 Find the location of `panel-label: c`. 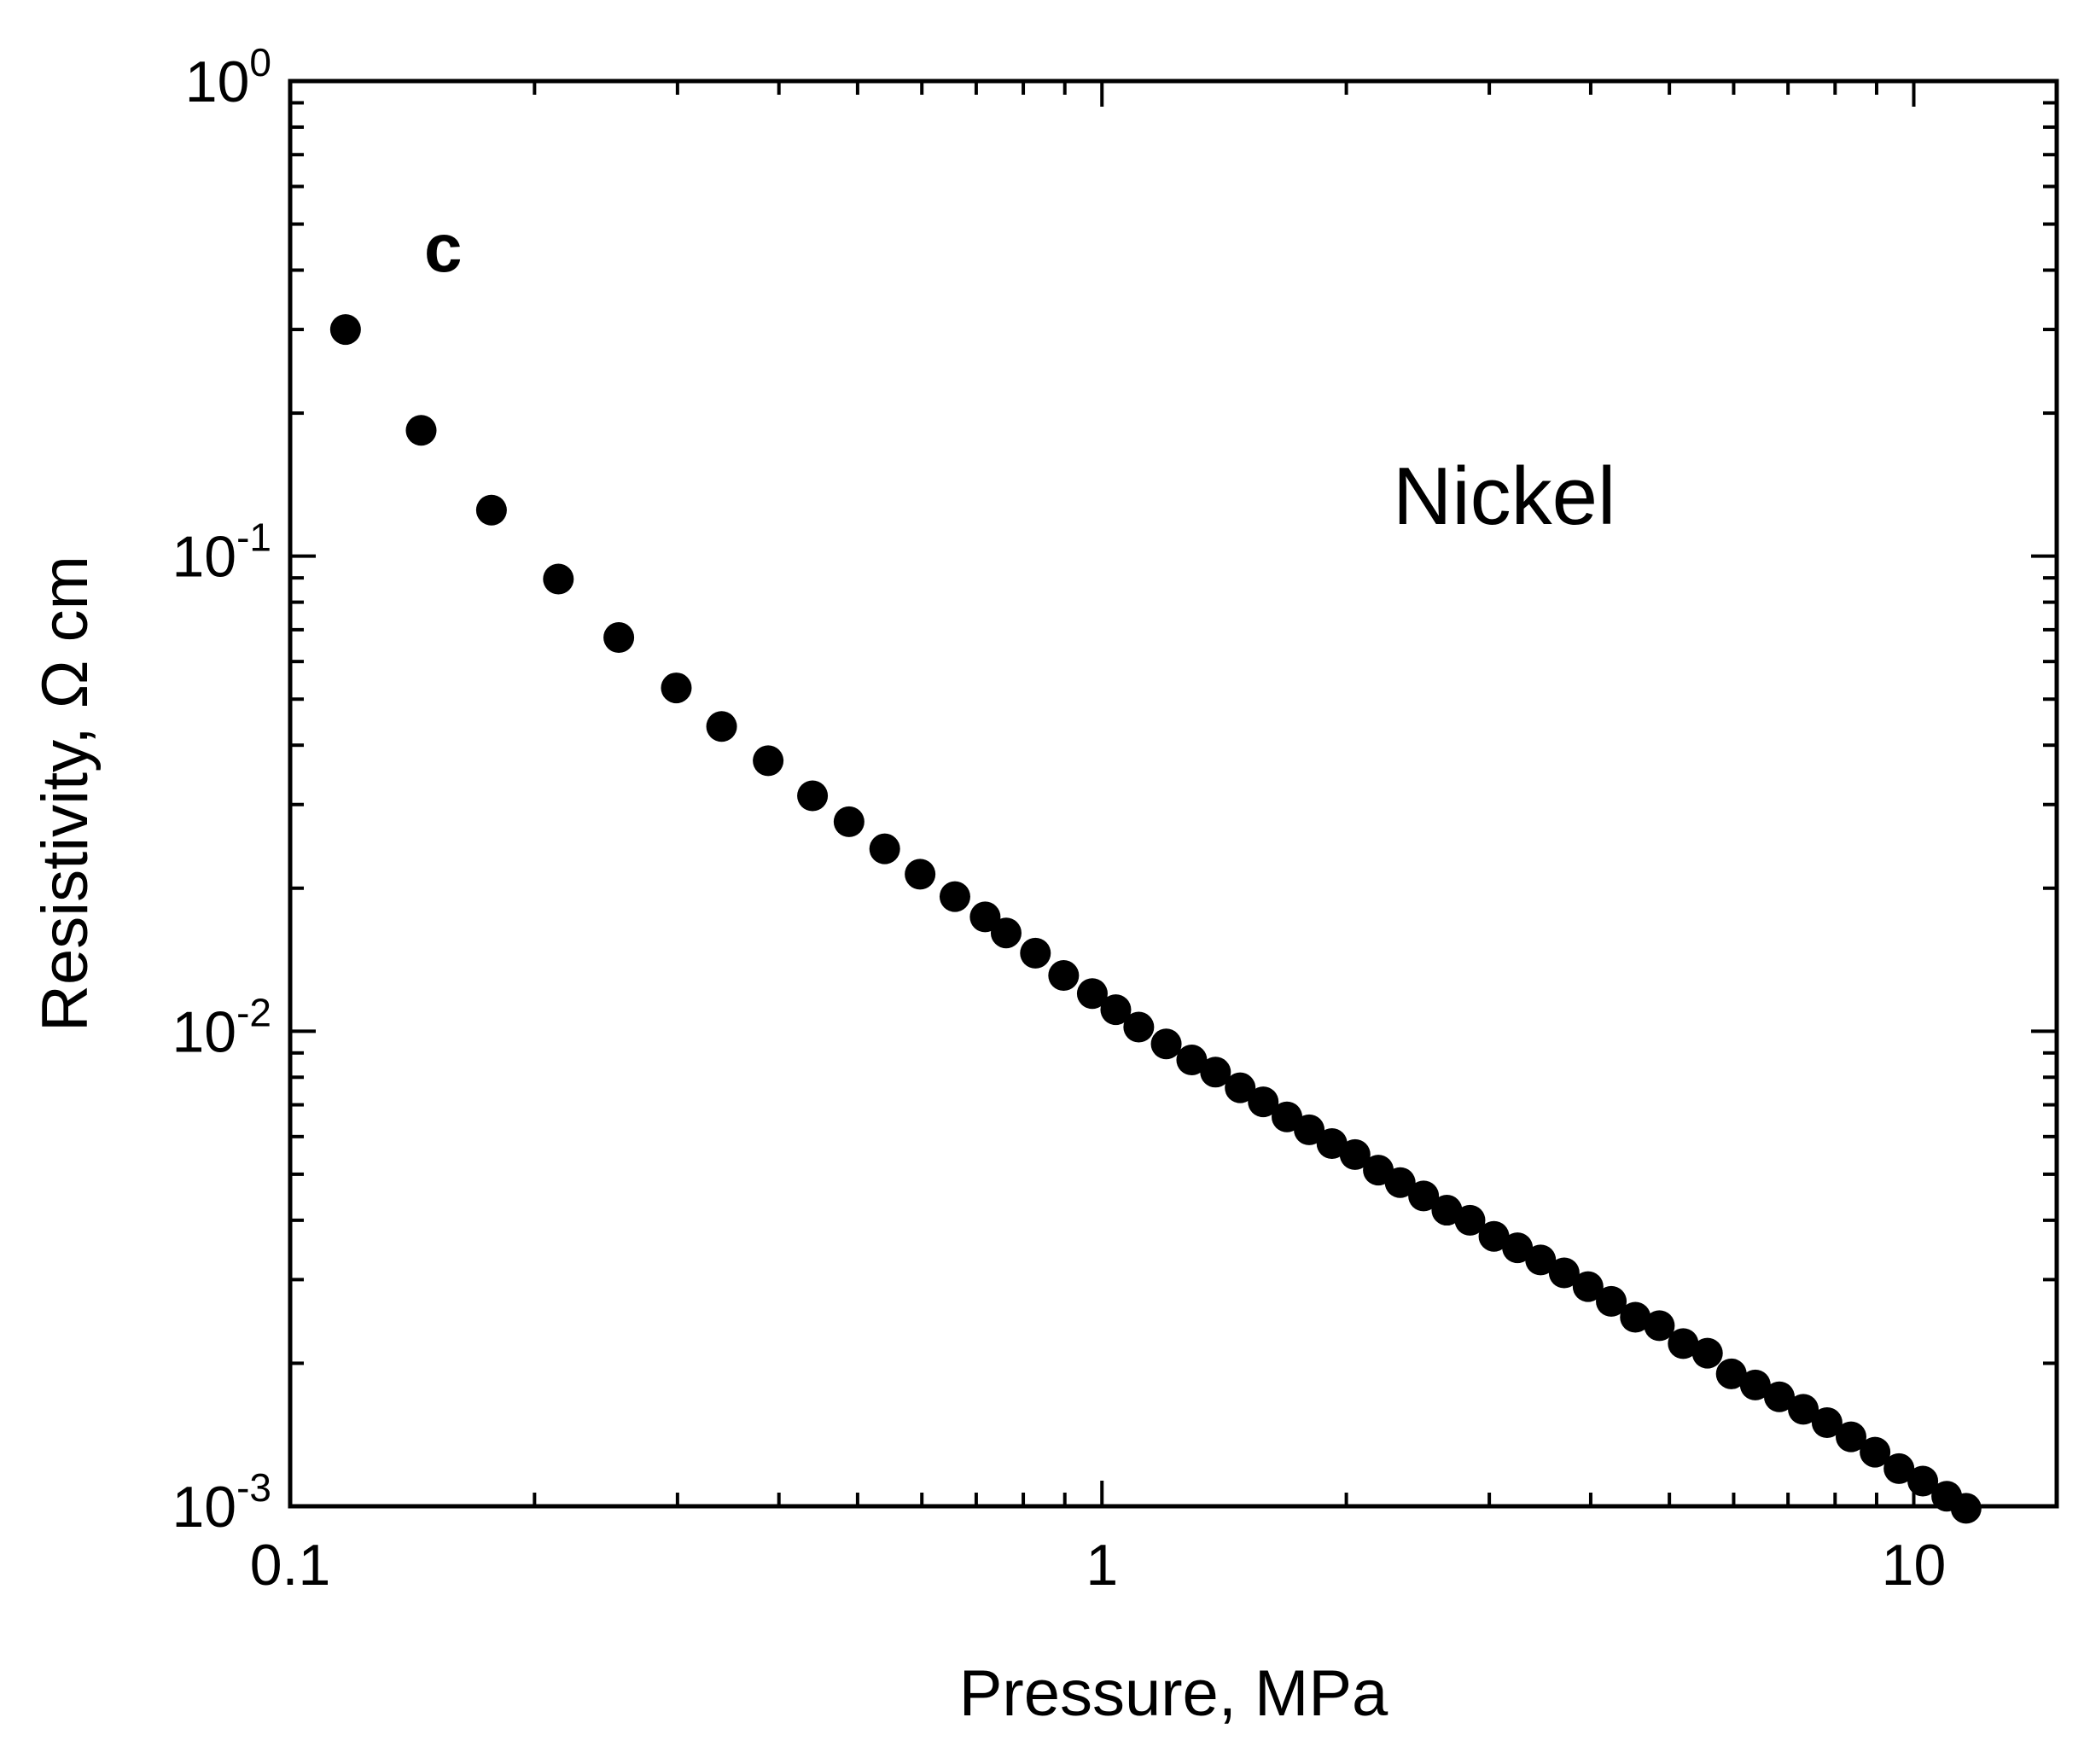

panel-label: c is located at coordinates (443, 248).